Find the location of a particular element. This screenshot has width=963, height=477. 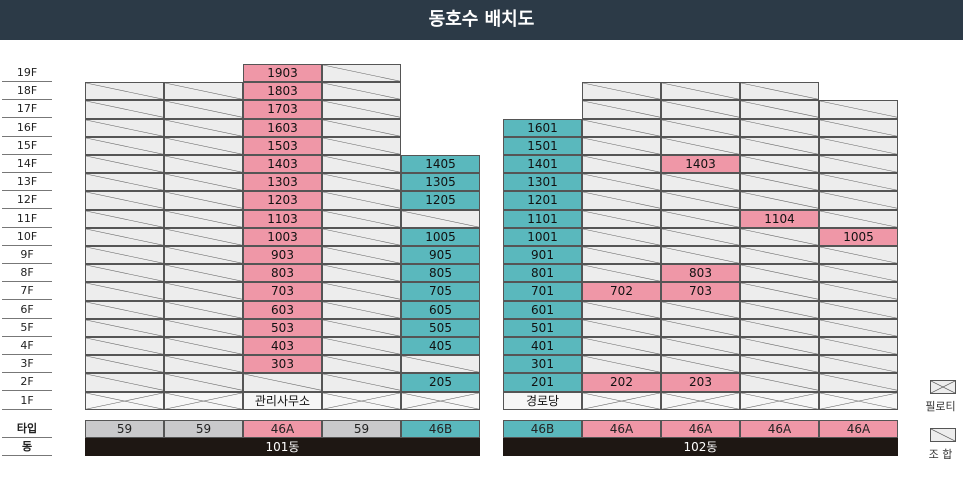

unit-cell: 1501 is located at coordinates (542, 145).